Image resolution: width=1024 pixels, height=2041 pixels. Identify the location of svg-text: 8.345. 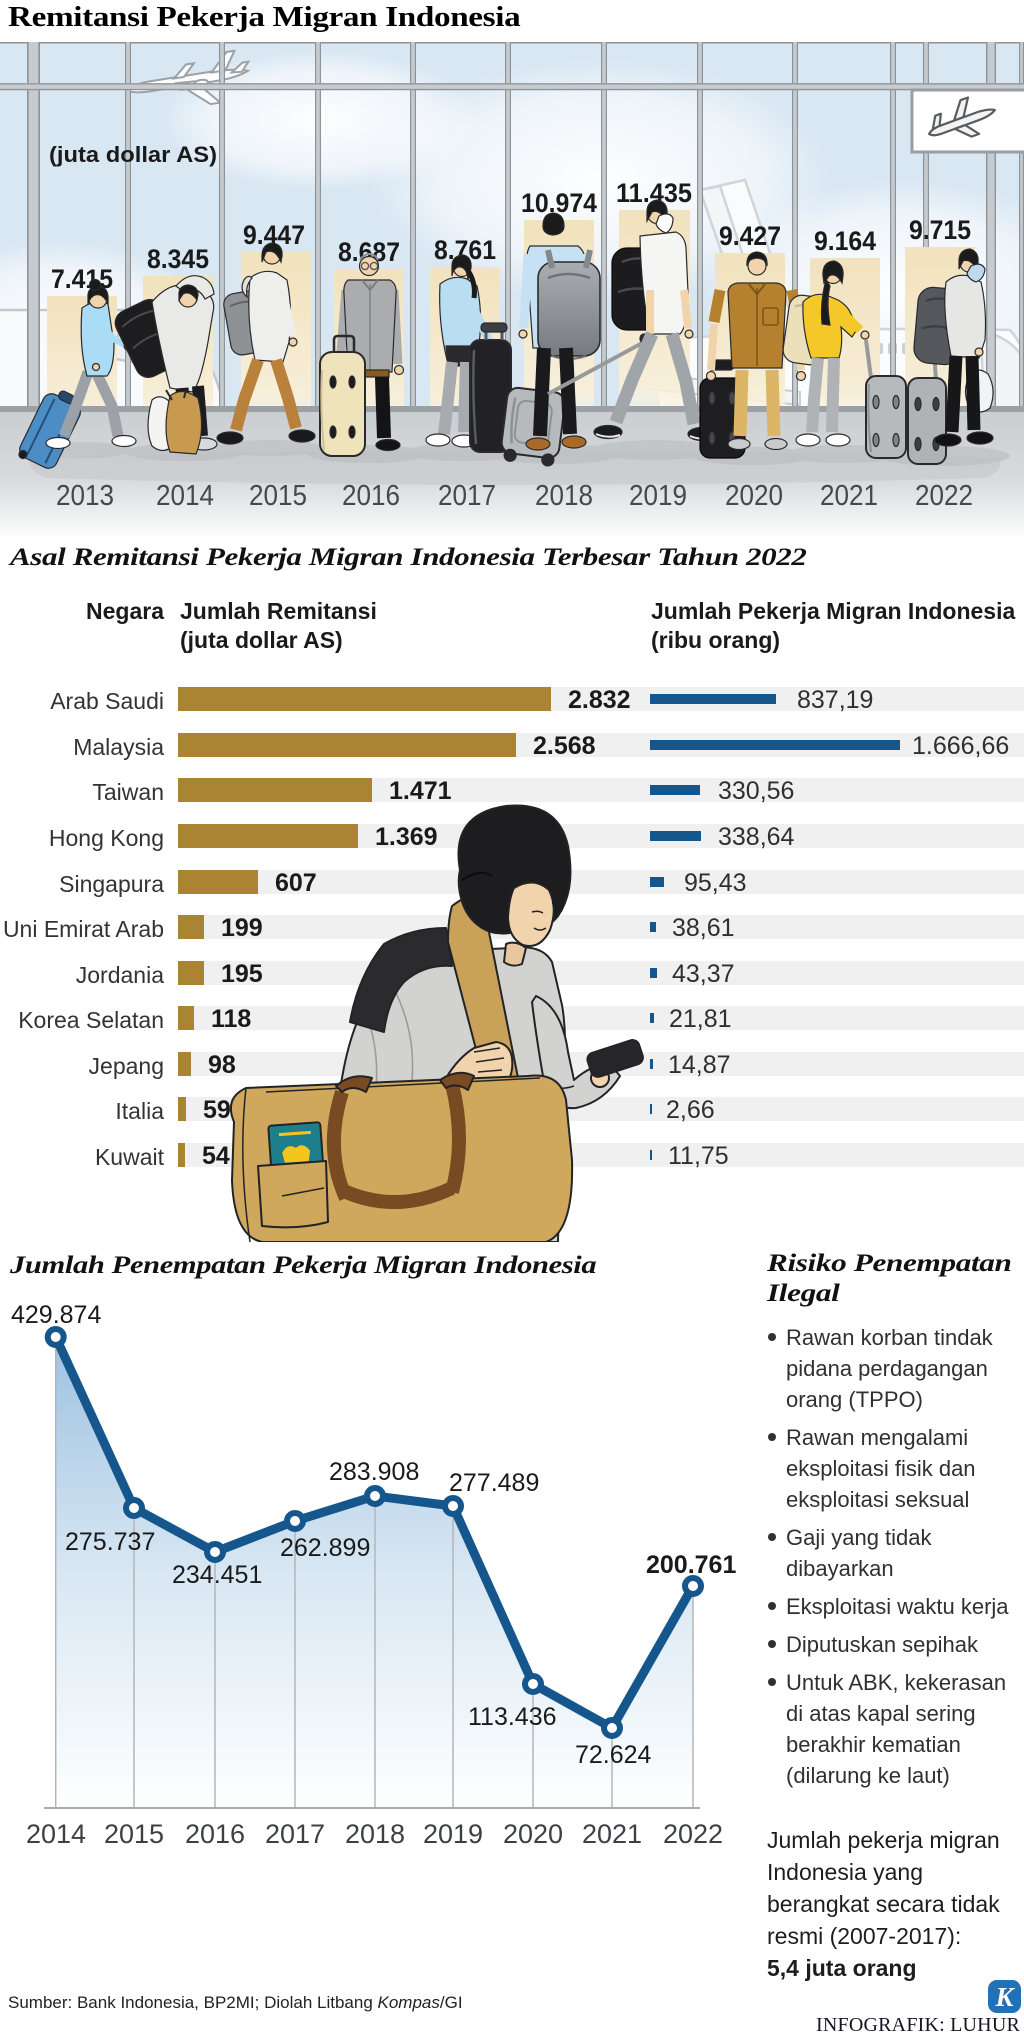
(178, 259).